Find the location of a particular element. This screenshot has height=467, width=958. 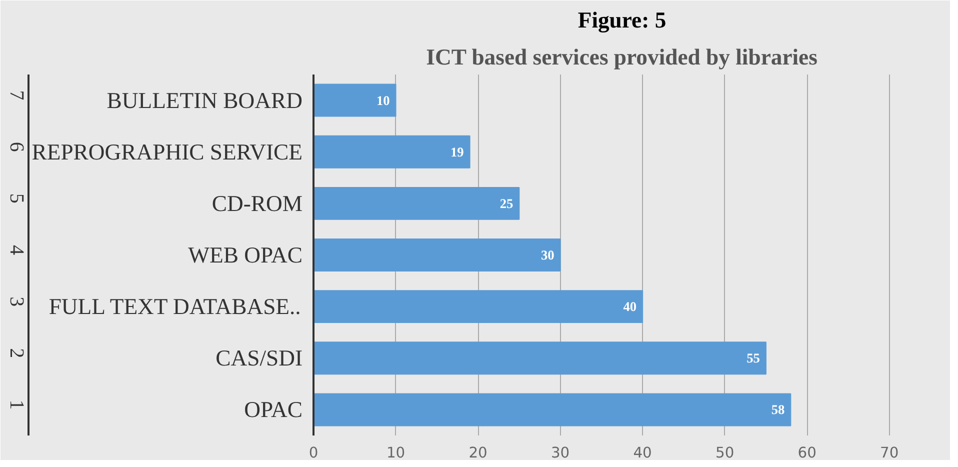

y-tick-label: WEB OPAC is located at coordinates (245, 255).